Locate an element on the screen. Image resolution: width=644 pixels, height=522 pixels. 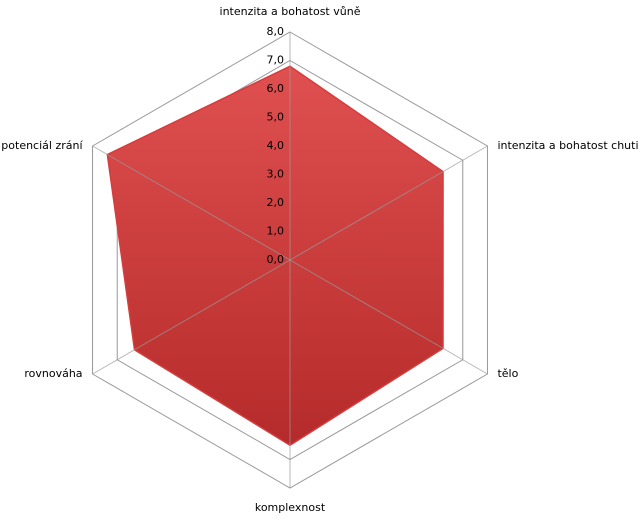
category-label: intenzita a bohatost chuti is located at coordinates (567, 145).